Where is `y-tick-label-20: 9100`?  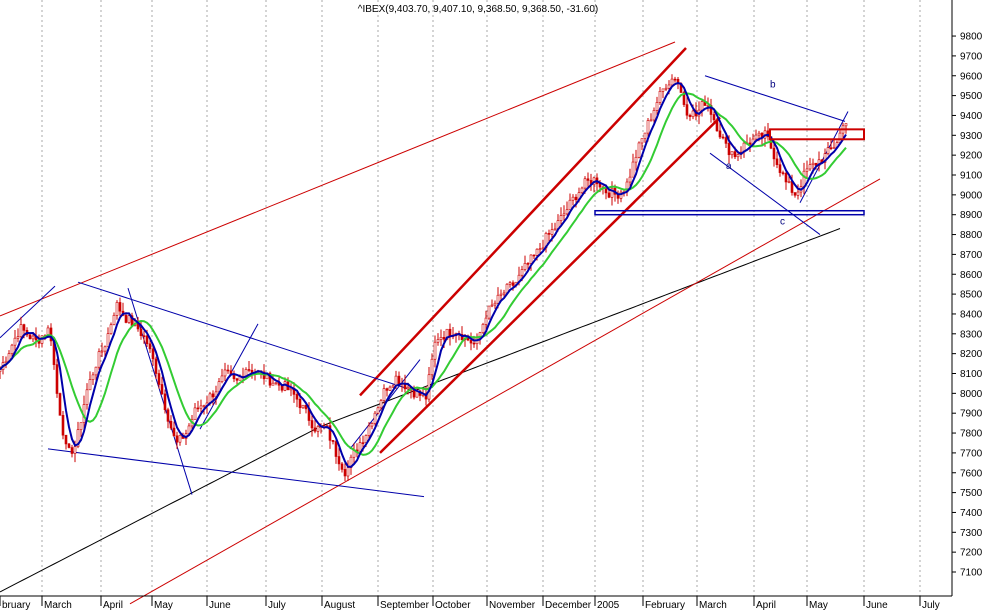 y-tick-label-20: 9100 is located at coordinates (971, 176).